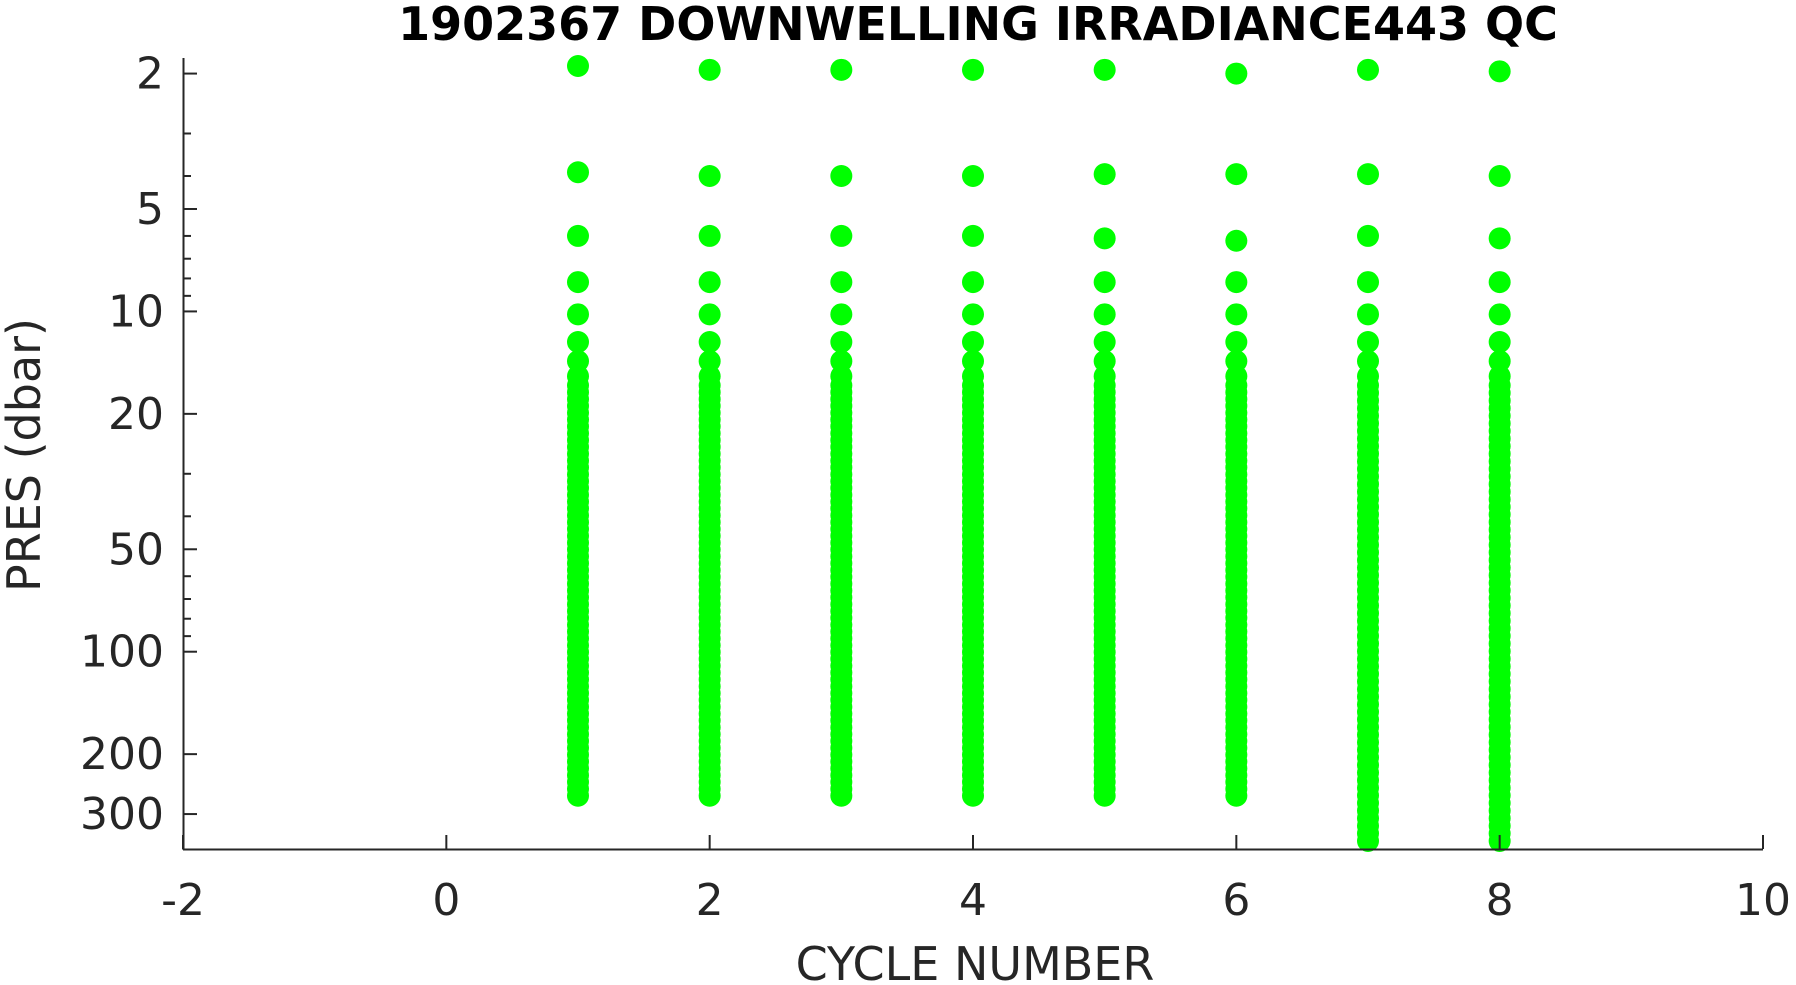 This screenshot has width=1796, height=985. What do you see at coordinates (1500, 900) in the screenshot?
I see `x-tick-label: 8` at bounding box center [1500, 900].